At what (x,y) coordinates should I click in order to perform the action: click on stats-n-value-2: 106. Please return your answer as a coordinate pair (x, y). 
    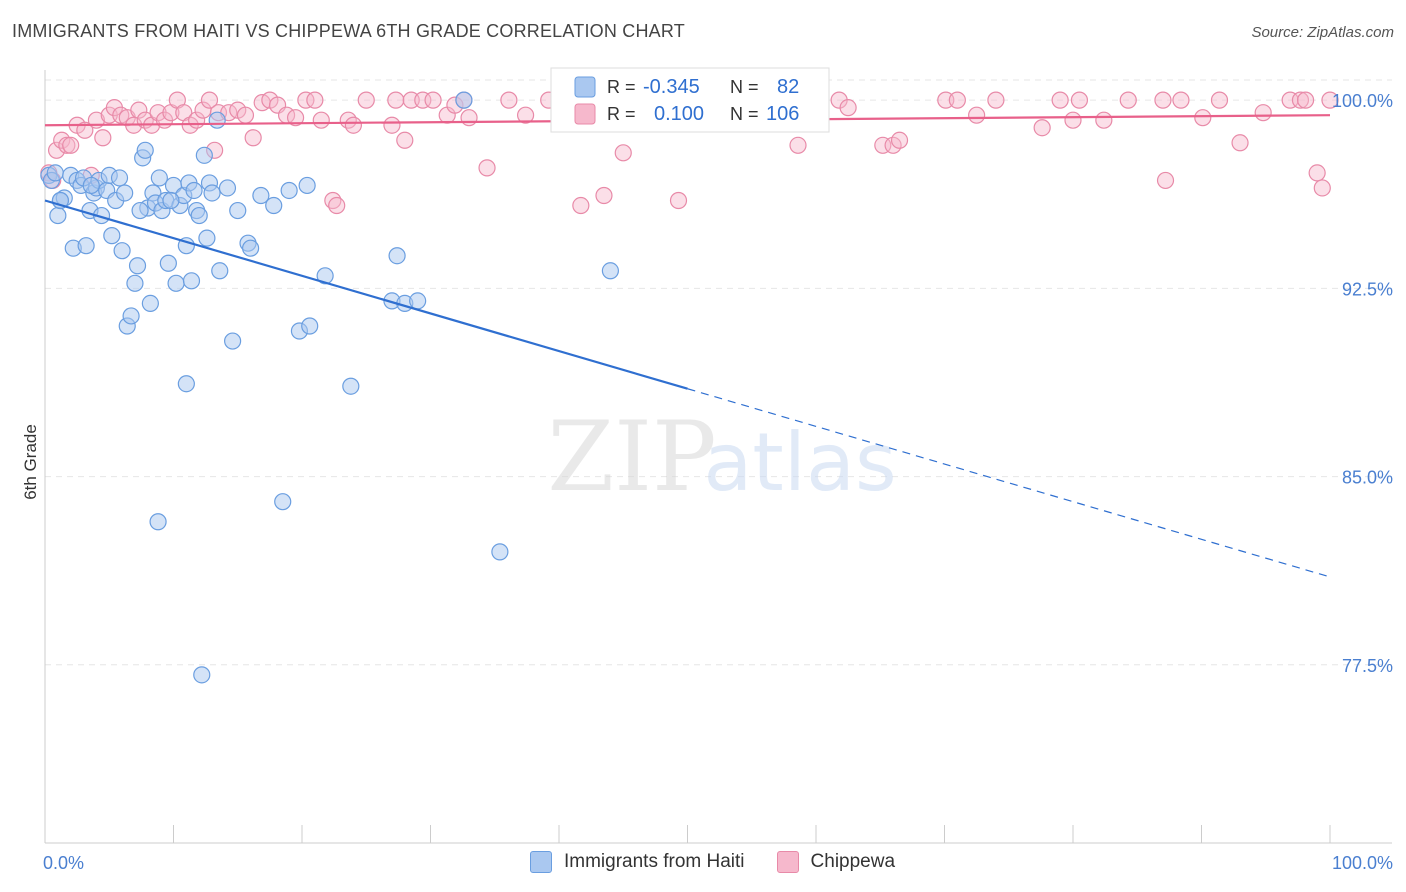
    Looking at the image, I should click on (782, 114).